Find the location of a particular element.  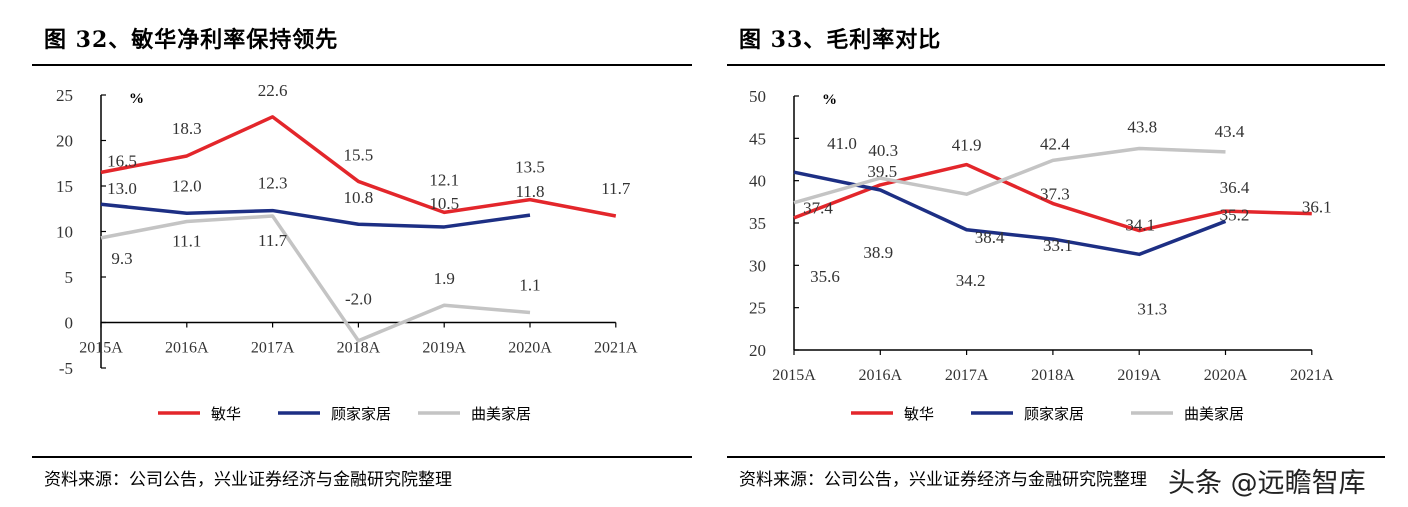

data-label: 1.9 is located at coordinates (444, 278).